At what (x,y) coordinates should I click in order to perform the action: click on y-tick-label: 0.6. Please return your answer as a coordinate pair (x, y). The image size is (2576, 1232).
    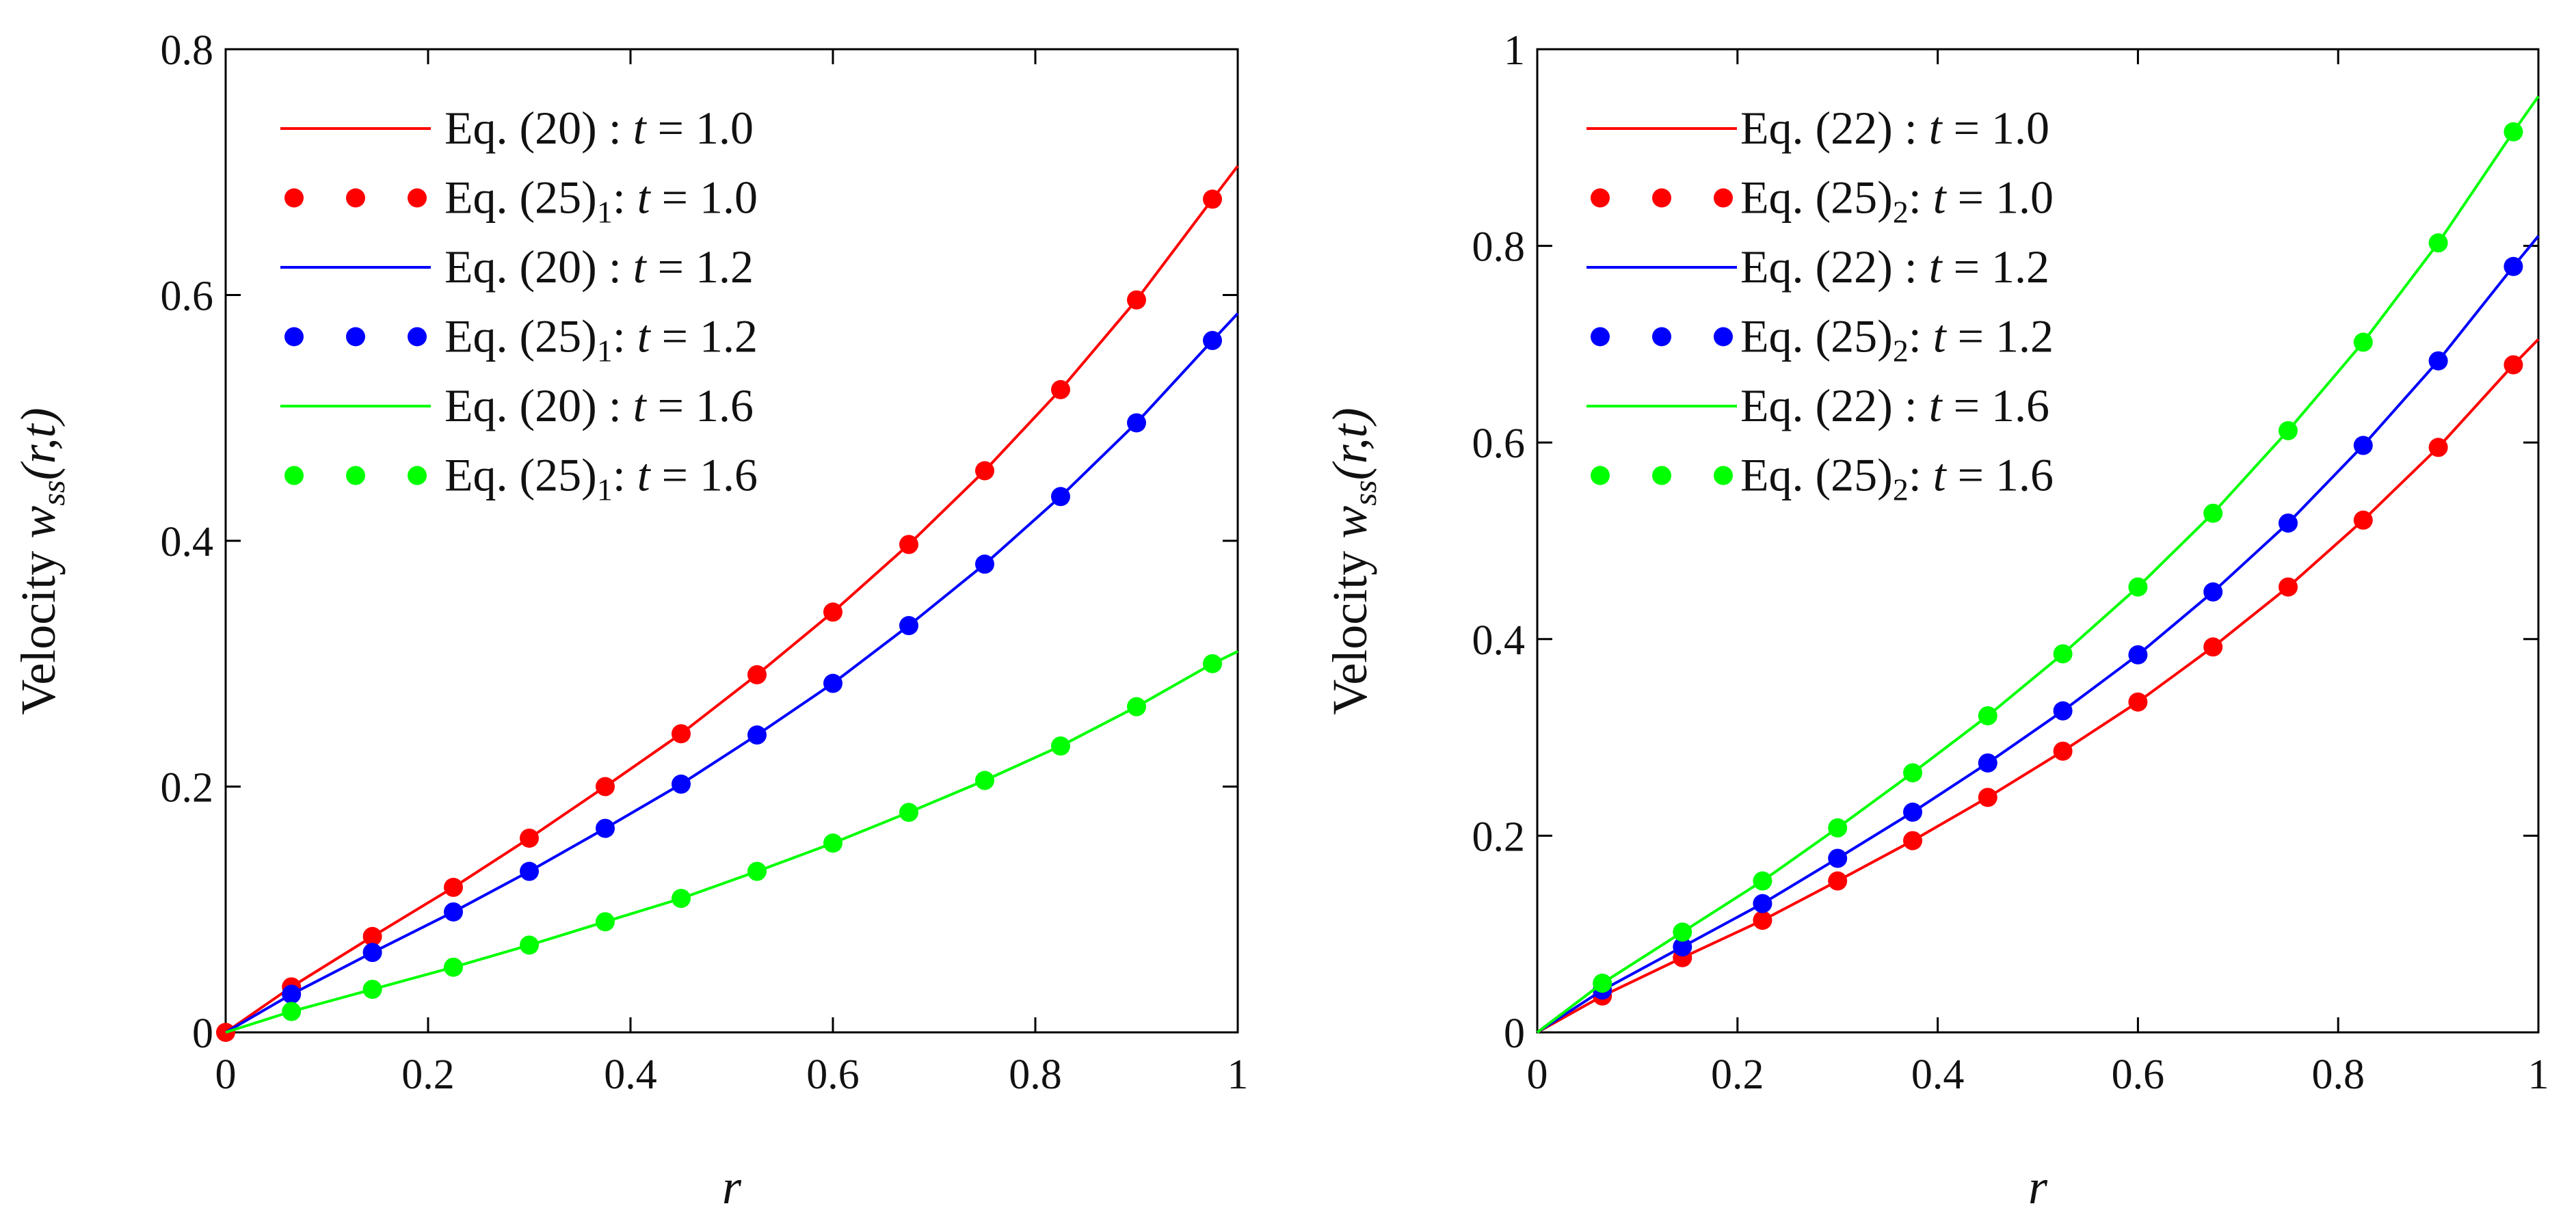
    Looking at the image, I should click on (187, 296).